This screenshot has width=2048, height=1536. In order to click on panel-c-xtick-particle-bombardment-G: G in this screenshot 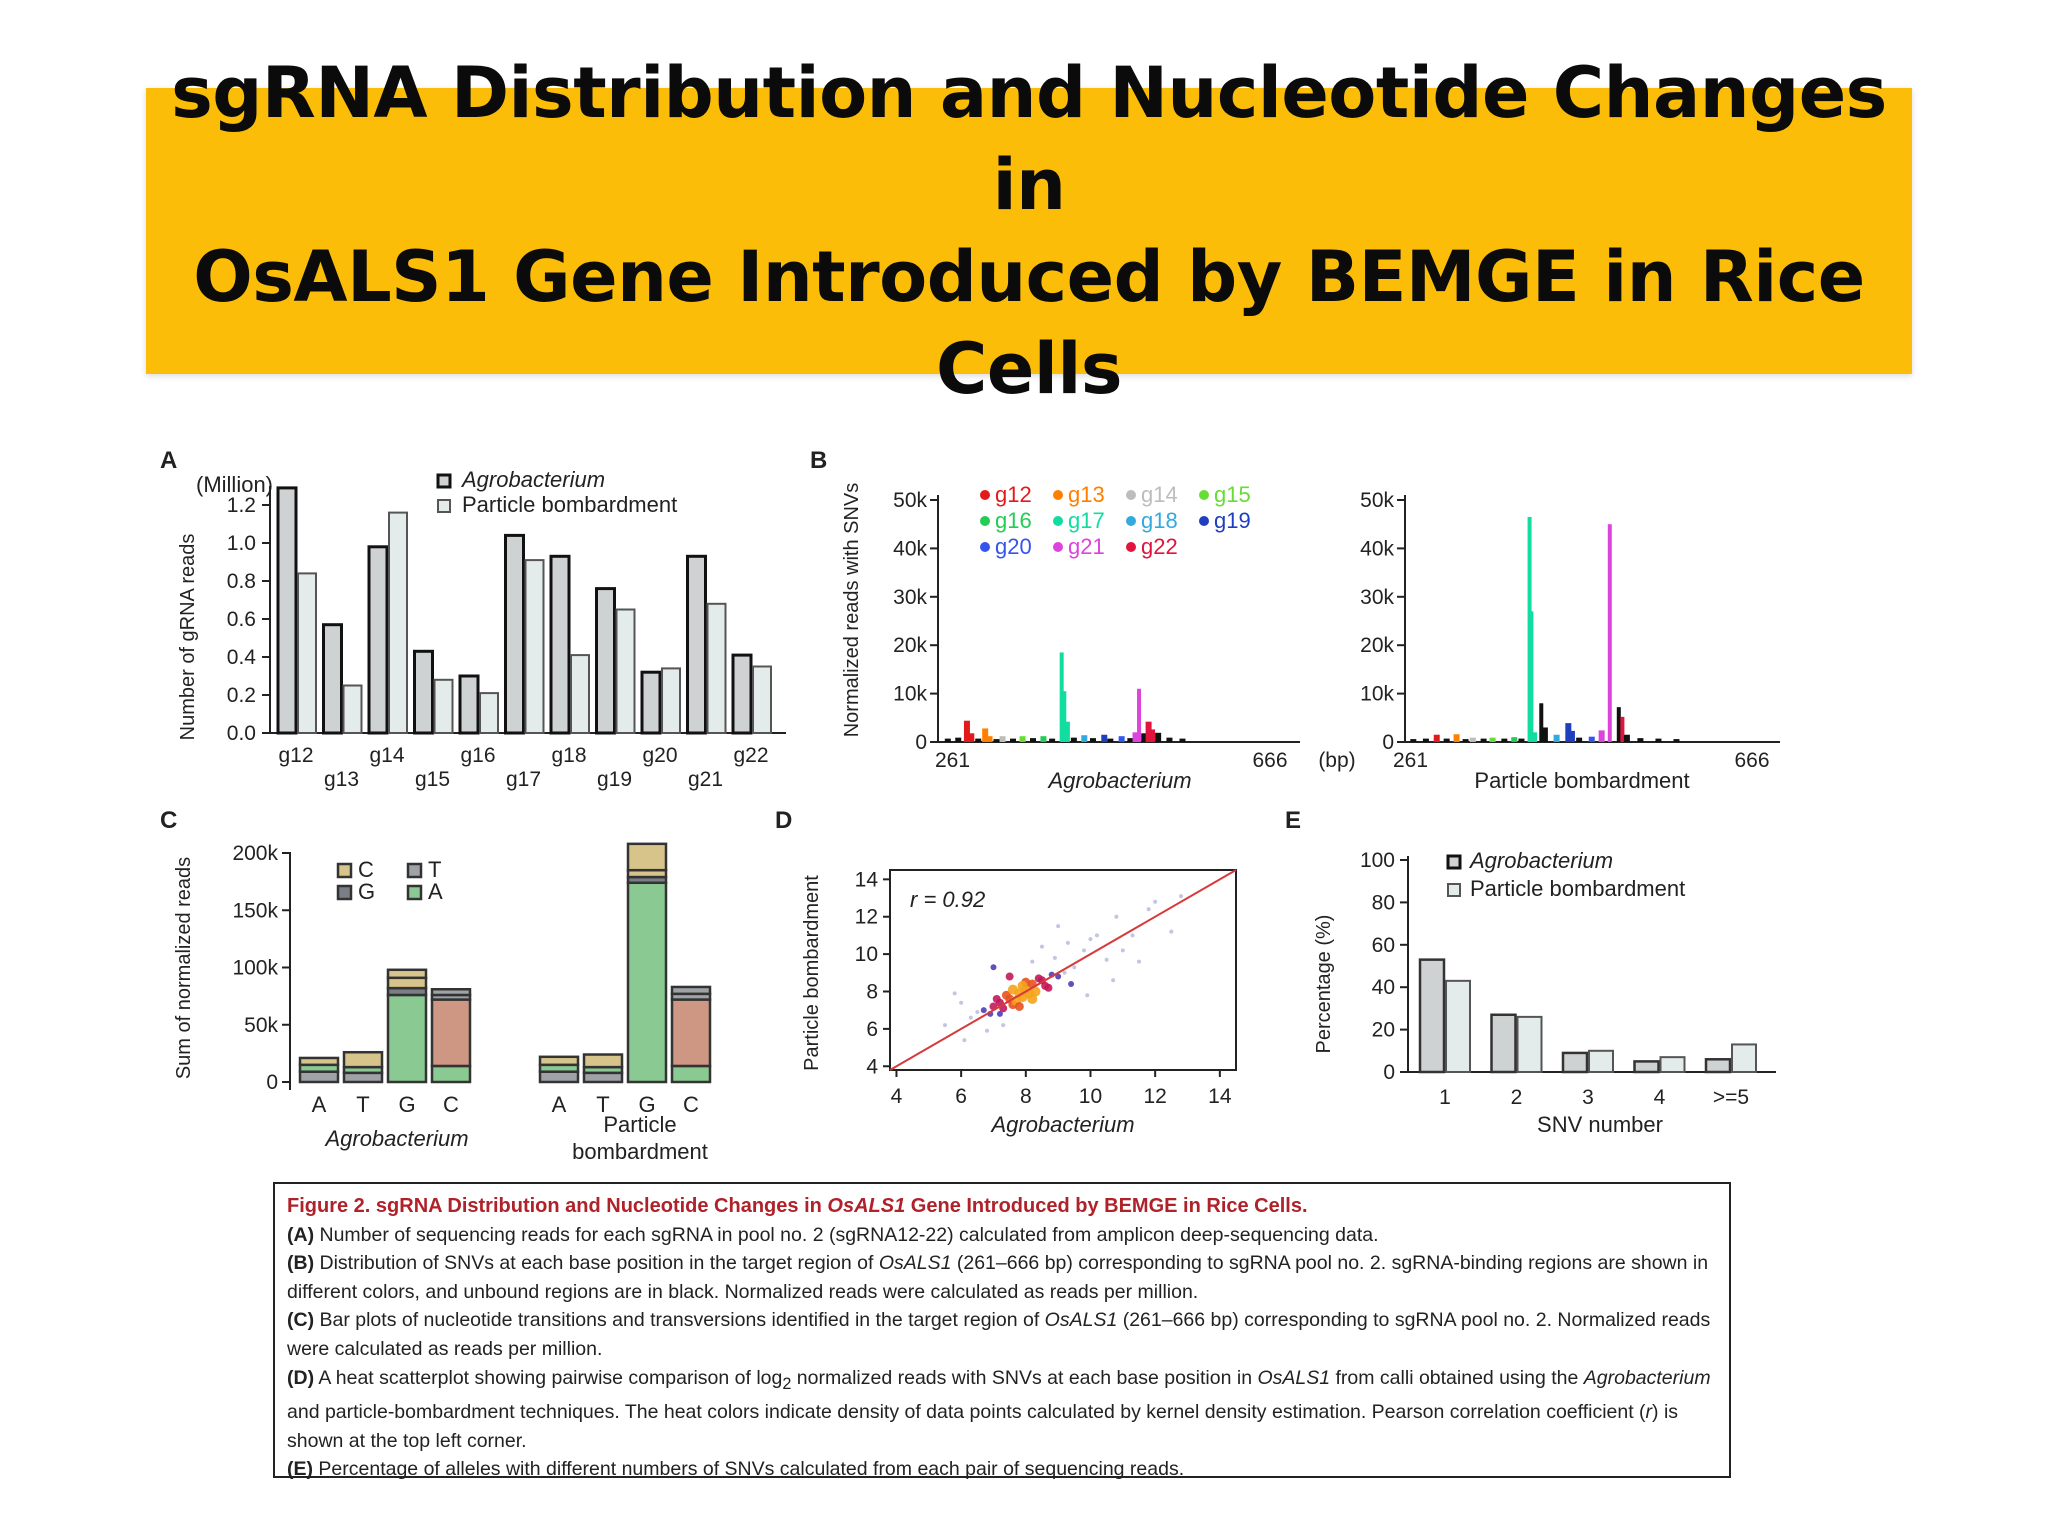, I will do `click(646, 1104)`.